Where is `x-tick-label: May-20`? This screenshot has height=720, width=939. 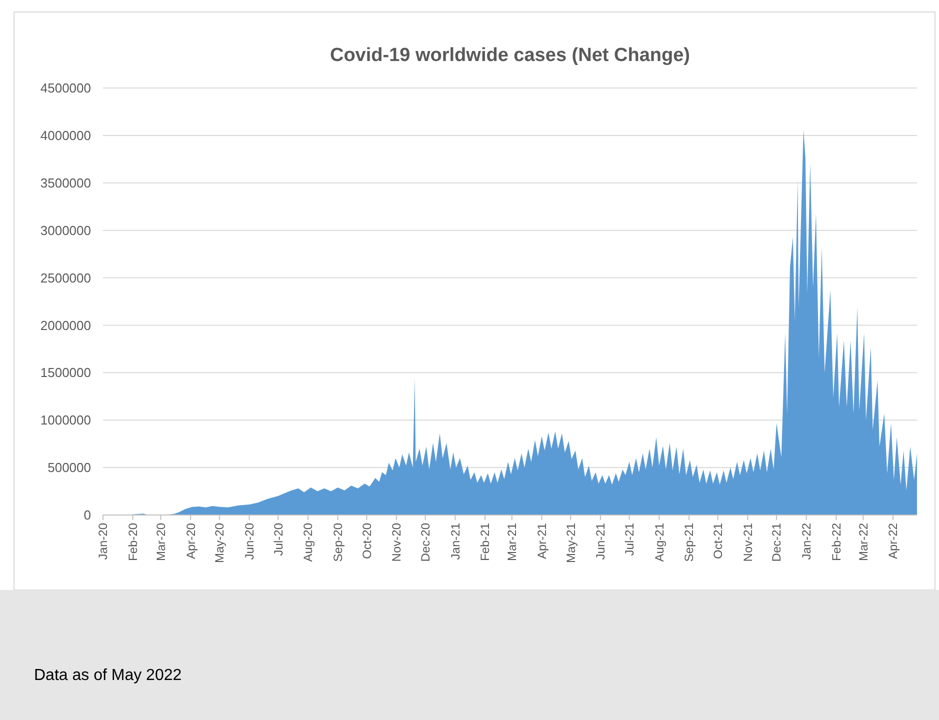 x-tick-label: May-20 is located at coordinates (219, 543).